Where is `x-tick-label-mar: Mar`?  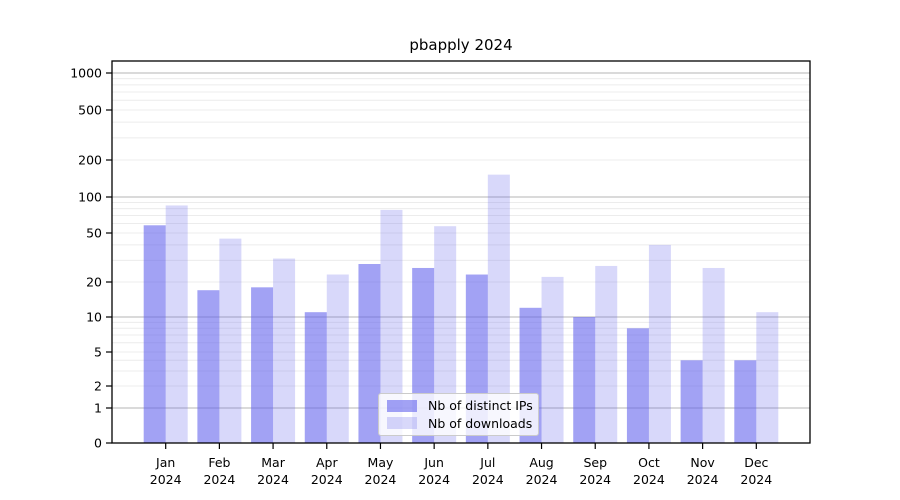 x-tick-label-mar: Mar is located at coordinates (273, 462).